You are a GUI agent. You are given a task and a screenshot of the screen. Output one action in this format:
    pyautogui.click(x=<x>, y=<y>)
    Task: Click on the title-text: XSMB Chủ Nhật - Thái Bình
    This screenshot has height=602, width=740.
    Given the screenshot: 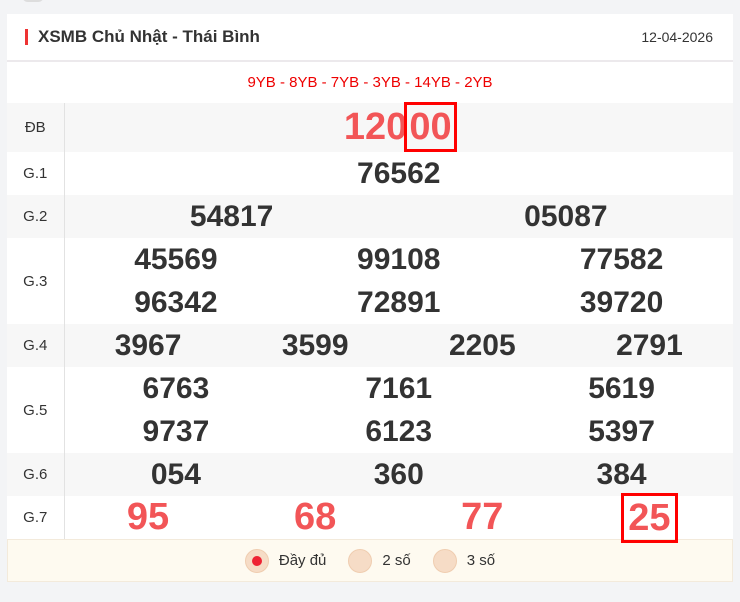 What is the action you would take?
    pyautogui.click(x=149, y=36)
    